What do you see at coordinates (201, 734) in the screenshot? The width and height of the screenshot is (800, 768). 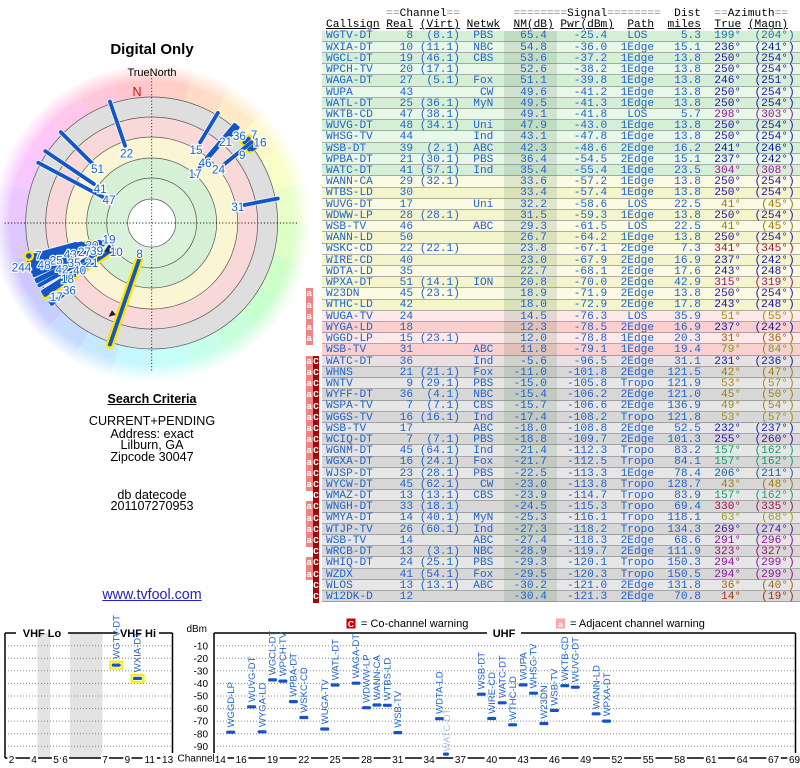 I see `svg-text: -80` at bounding box center [201, 734].